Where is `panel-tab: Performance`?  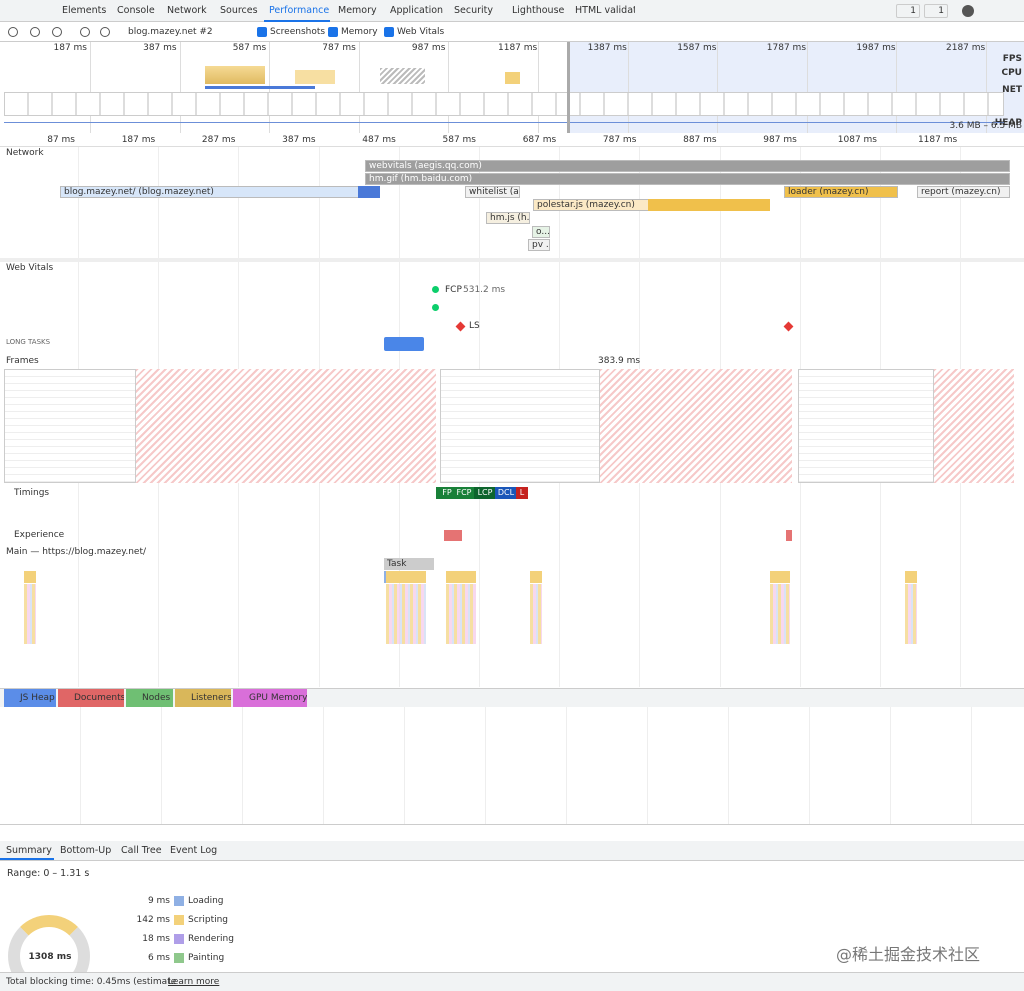
panel-tab: Performance is located at coordinates (299, 10).